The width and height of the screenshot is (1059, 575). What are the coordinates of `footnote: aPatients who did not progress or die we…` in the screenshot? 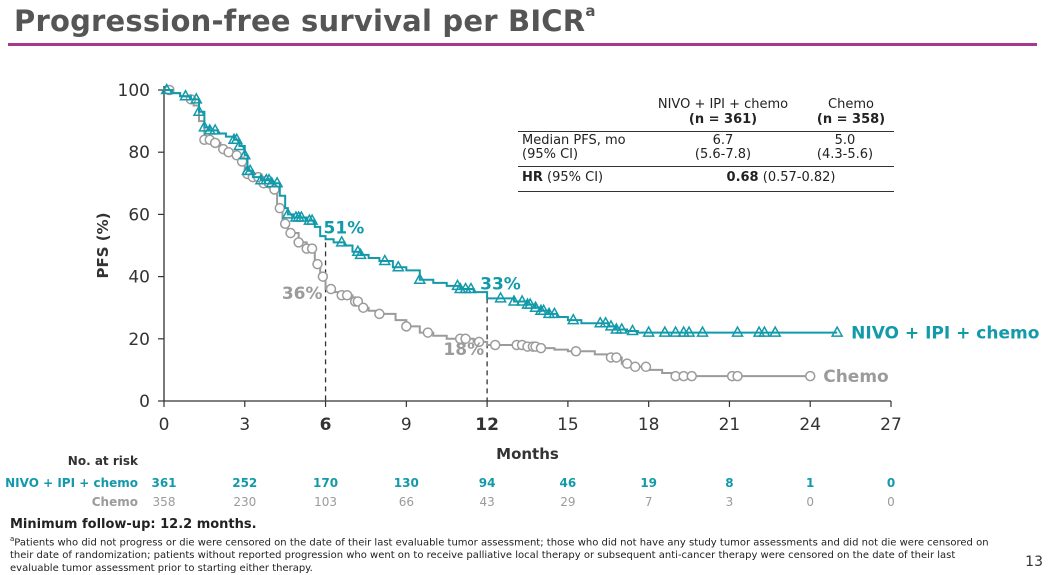 It's located at (505, 554).